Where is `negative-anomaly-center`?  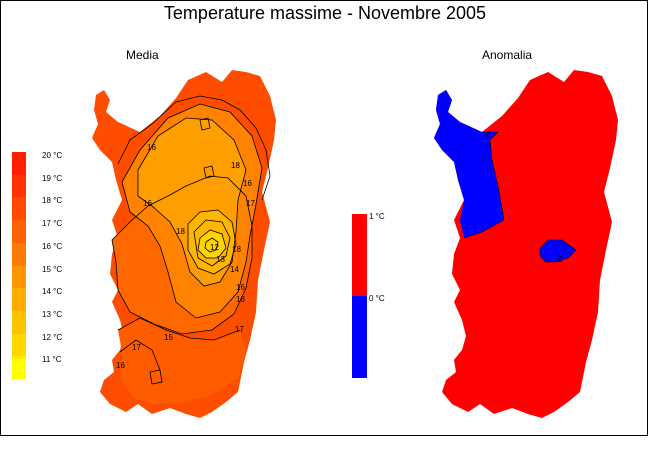
negative-anomaly-center is located at coordinates (558, 251).